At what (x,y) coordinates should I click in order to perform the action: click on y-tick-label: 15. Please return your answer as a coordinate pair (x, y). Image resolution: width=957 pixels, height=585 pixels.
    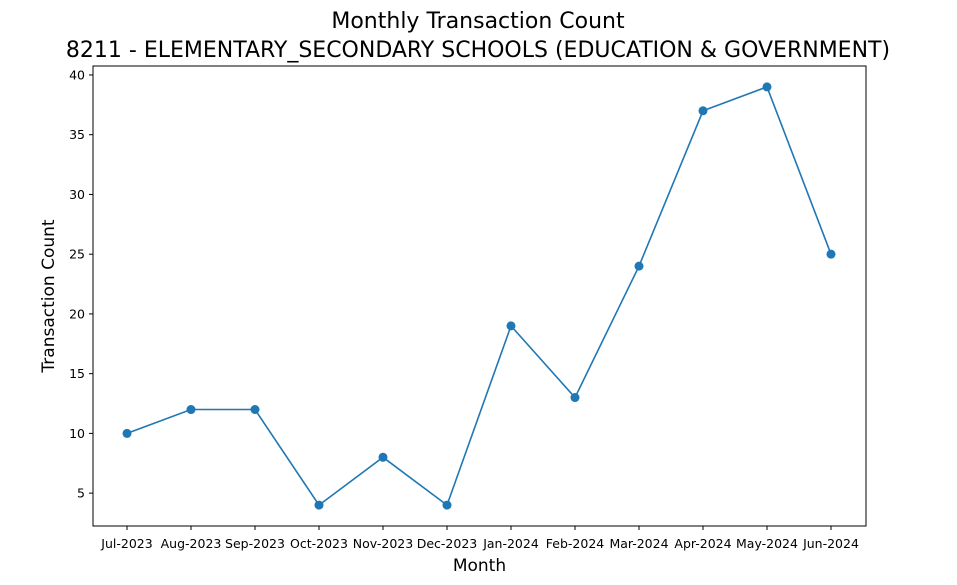
    Looking at the image, I should click on (77, 373).